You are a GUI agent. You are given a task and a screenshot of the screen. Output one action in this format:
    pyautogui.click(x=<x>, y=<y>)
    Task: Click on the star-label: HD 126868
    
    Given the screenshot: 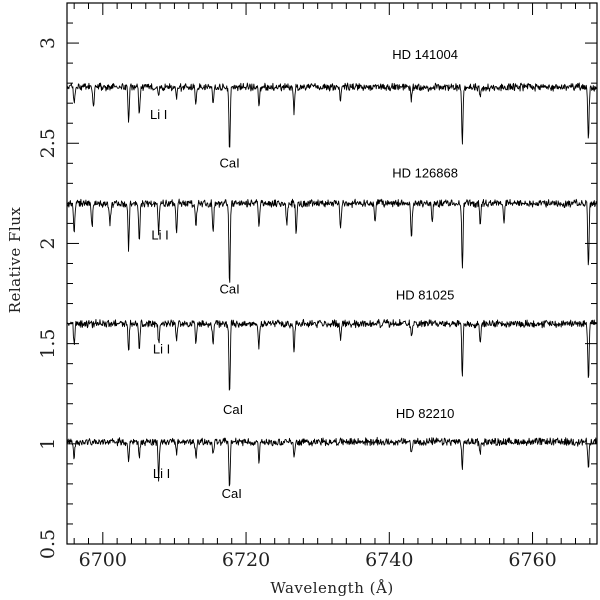 What is the action you would take?
    pyautogui.click(x=425, y=172)
    